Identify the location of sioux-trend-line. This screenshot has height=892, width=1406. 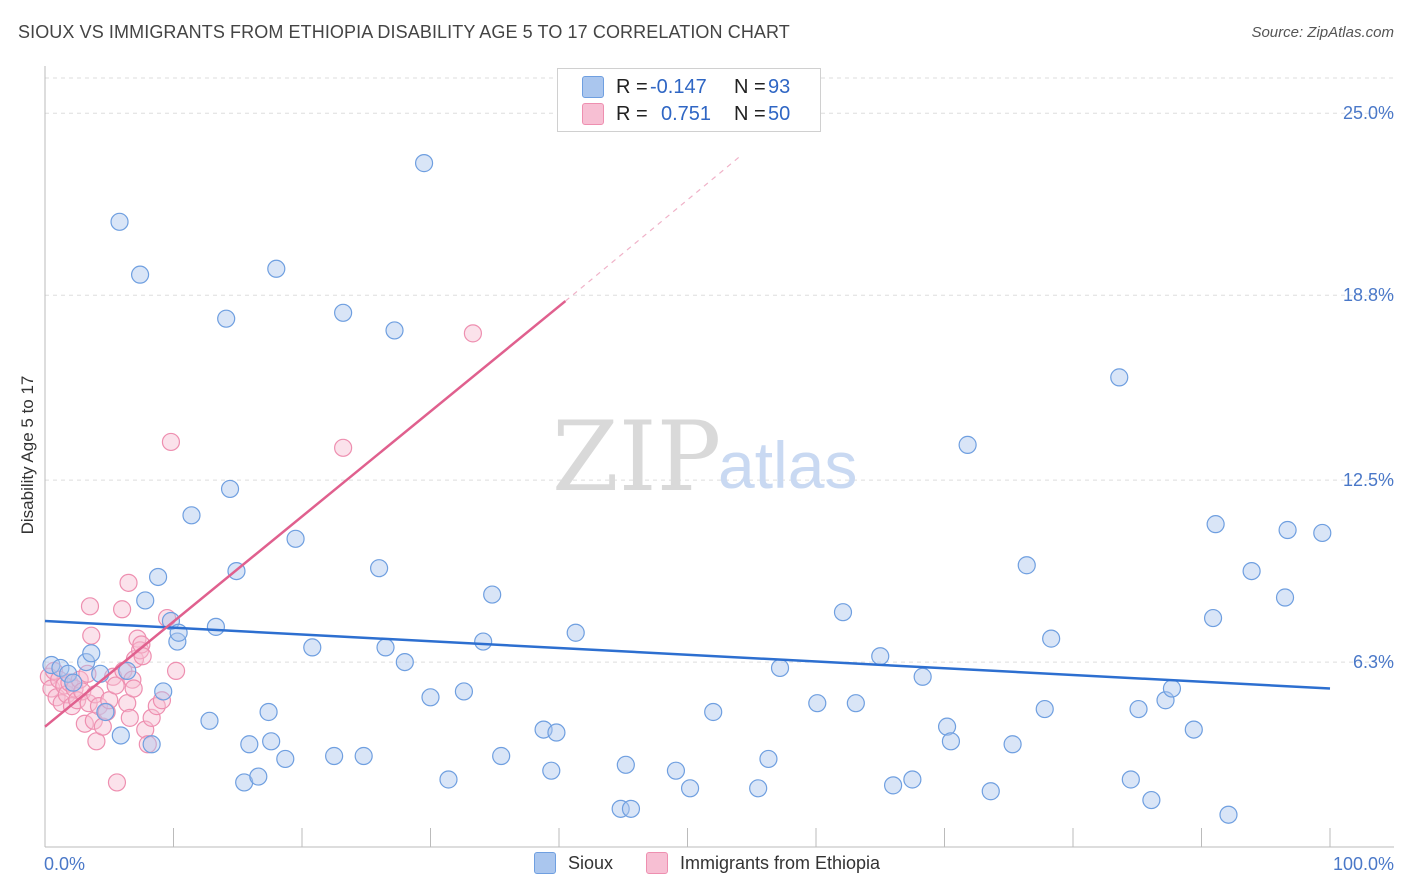
(687, 654).